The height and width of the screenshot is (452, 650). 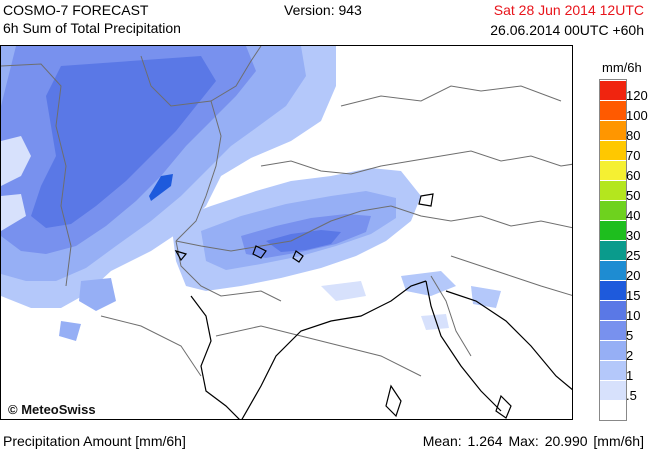 I want to click on product-title: 6h Sum of Total Precipitation, so click(x=92, y=28).